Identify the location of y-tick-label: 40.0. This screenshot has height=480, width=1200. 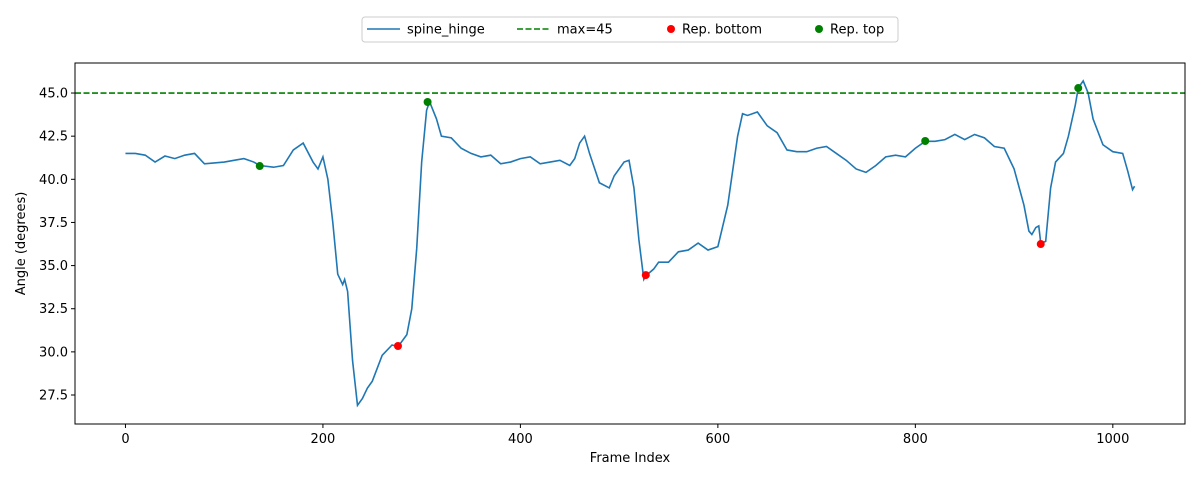
(53, 180).